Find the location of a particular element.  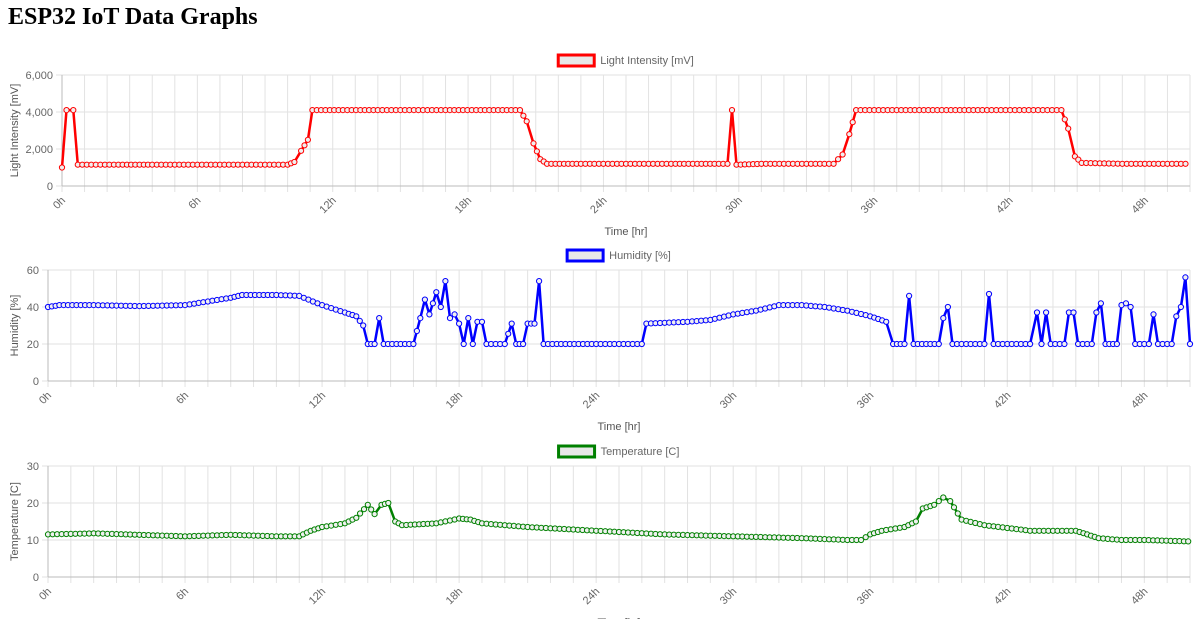

y-tick-label: 30 is located at coordinates (33, 467).